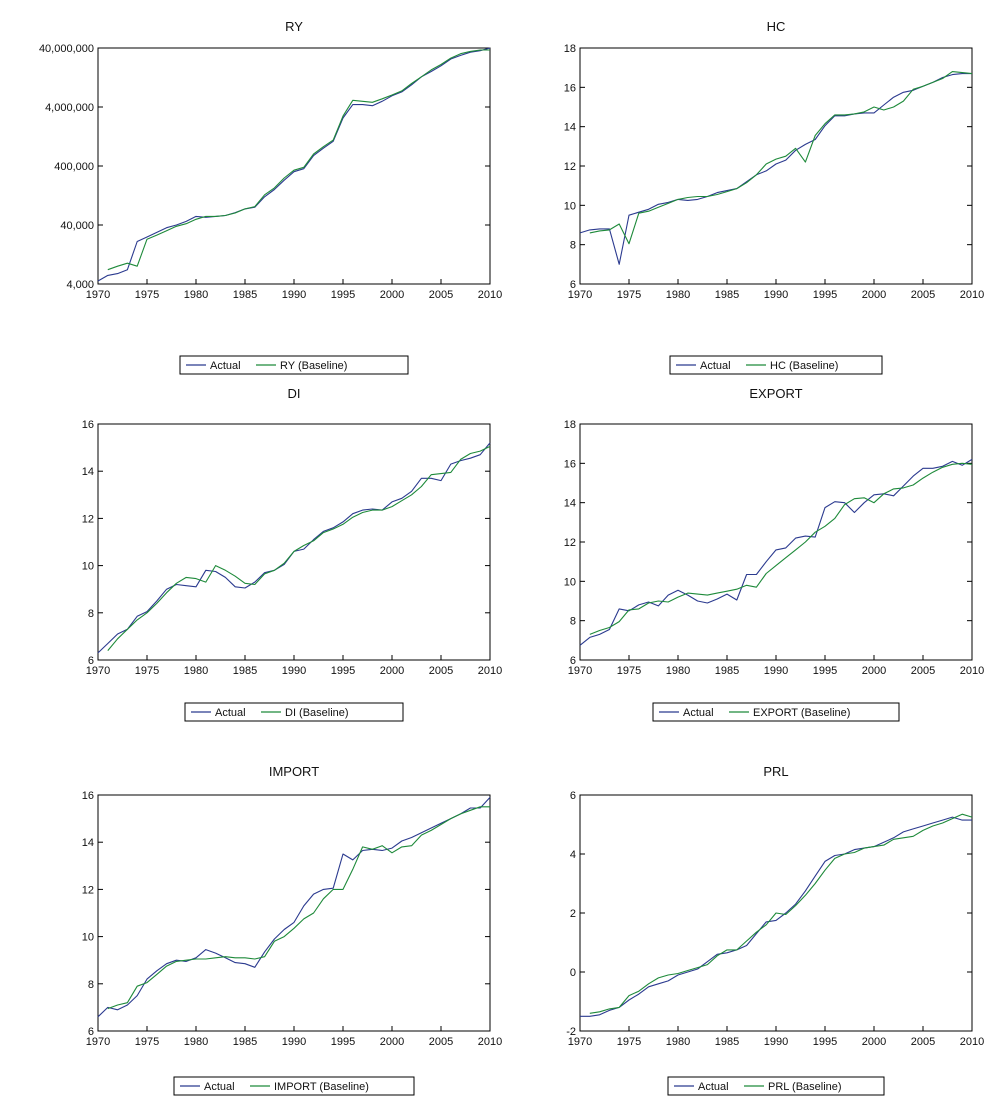 The image size is (987, 1101). I want to click on legend-label-baseline: PRL (Baseline), so click(805, 1087).